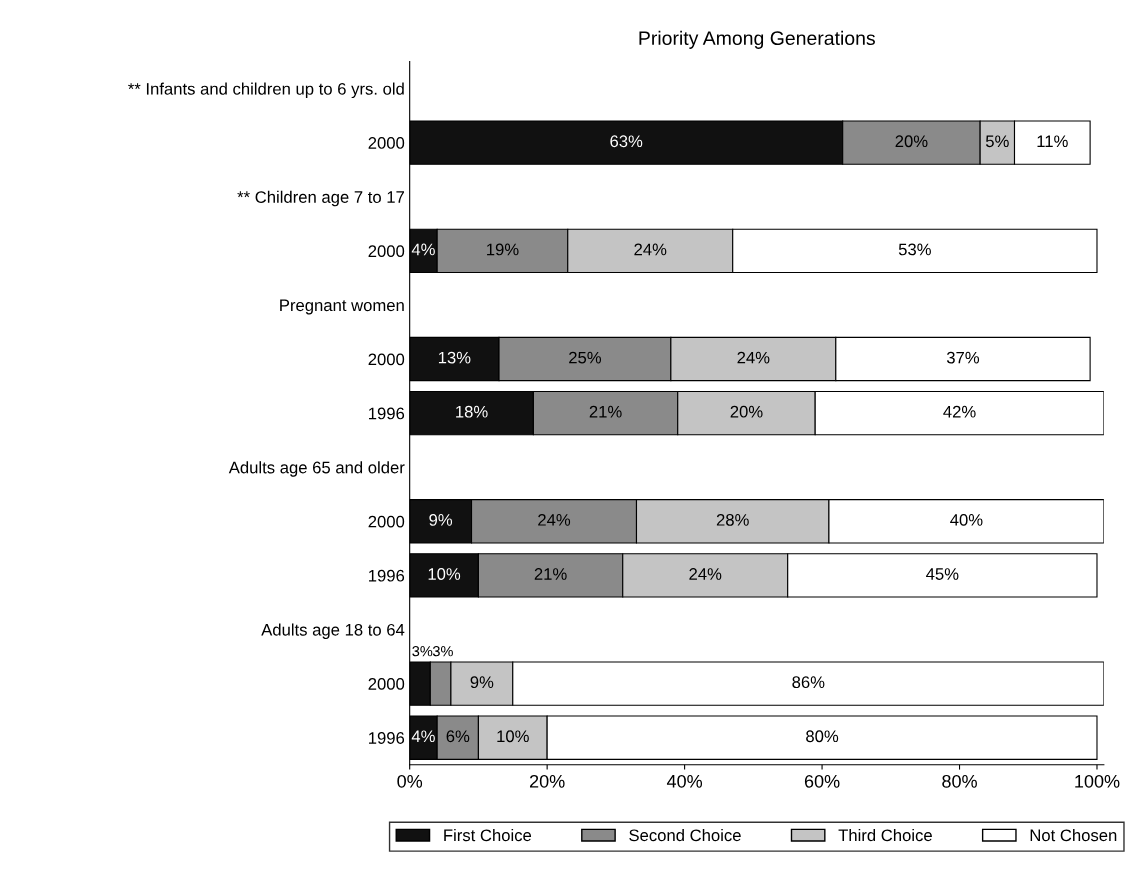  Describe the element at coordinates (914, 249) in the screenshot. I see `data-label: 53%` at that location.